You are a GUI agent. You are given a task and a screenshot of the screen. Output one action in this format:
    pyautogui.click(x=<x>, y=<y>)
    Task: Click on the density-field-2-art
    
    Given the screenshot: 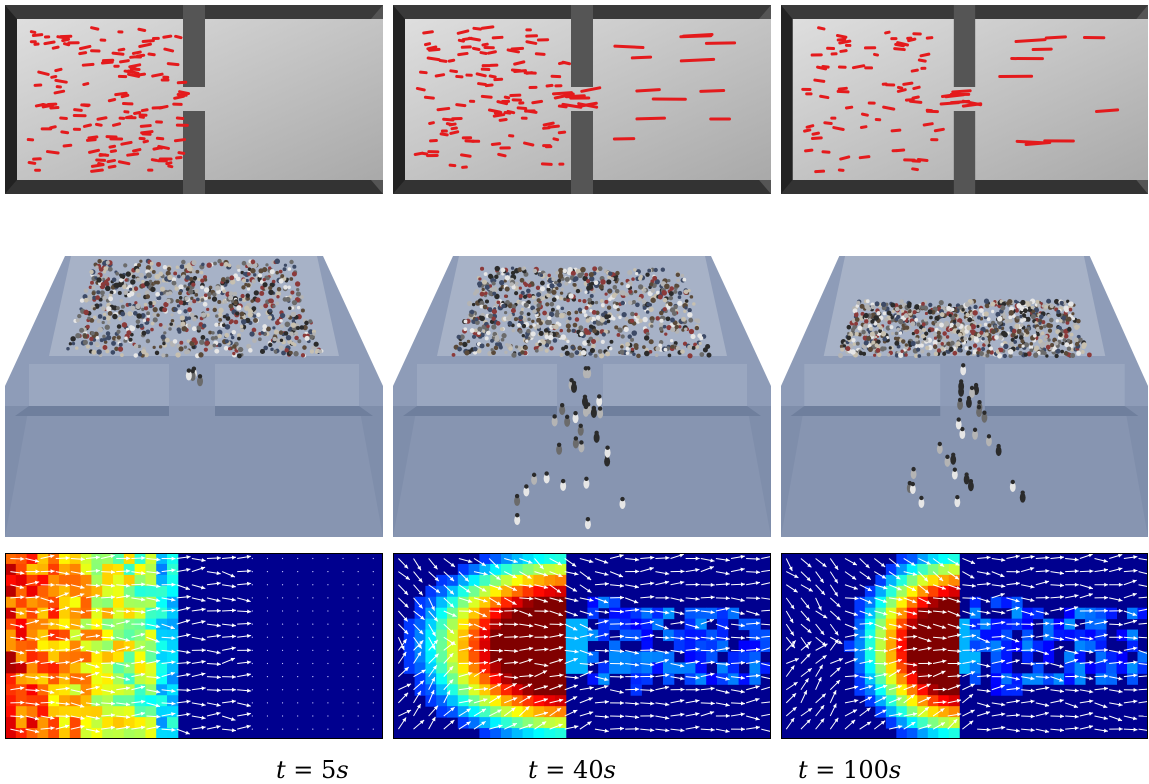 What is the action you would take?
    pyautogui.click(x=582, y=646)
    